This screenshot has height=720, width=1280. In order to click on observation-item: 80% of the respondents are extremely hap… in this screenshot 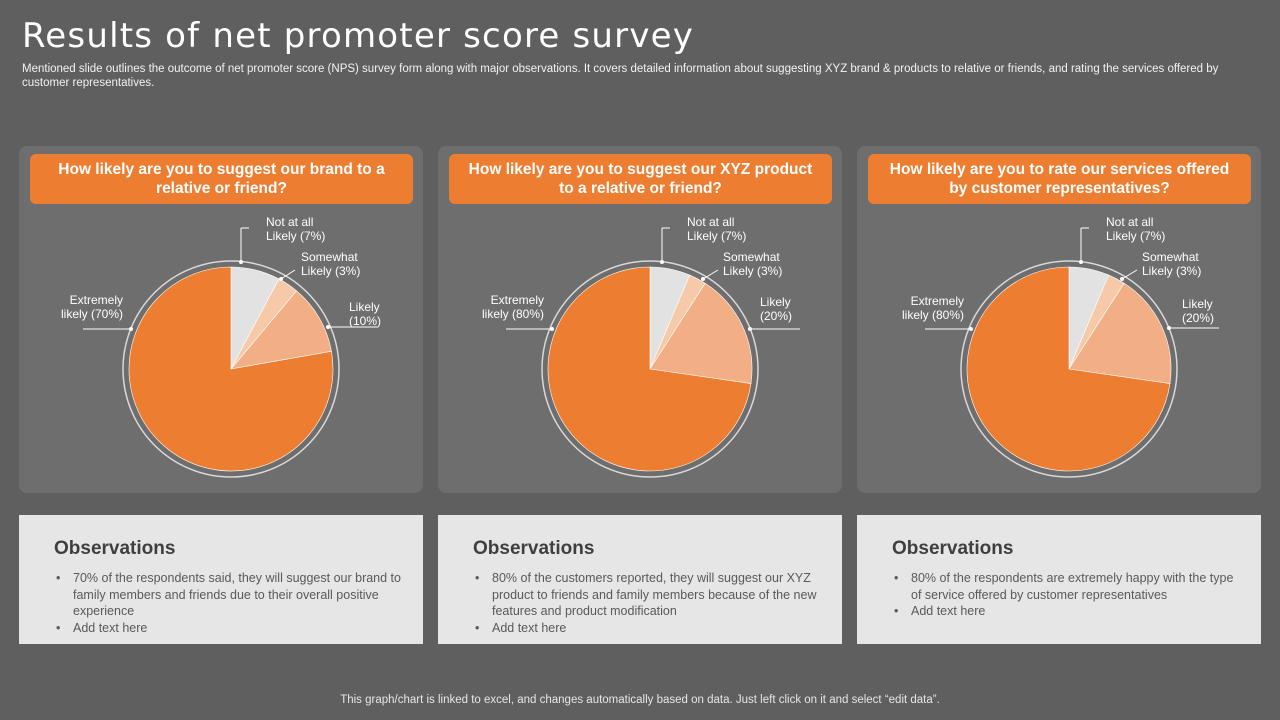, I will do `click(1067, 586)`.